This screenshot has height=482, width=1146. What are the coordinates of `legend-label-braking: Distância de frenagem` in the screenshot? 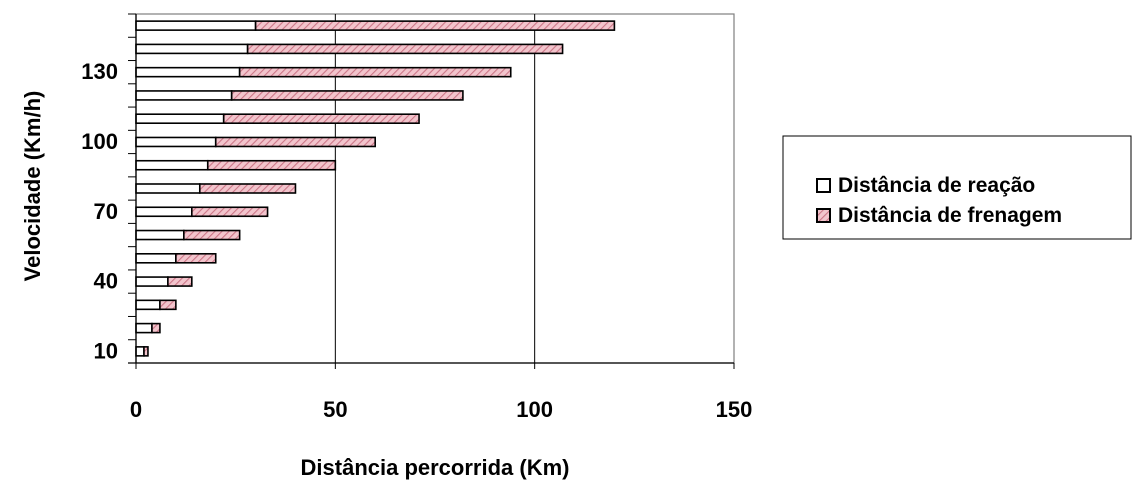 It's located at (950, 215).